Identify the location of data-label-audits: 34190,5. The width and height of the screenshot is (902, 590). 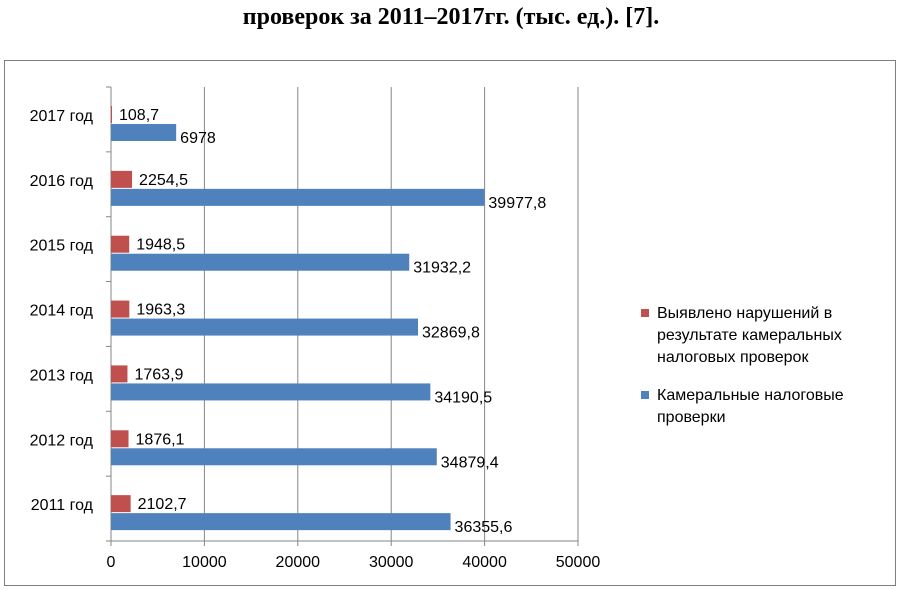
(463, 397).